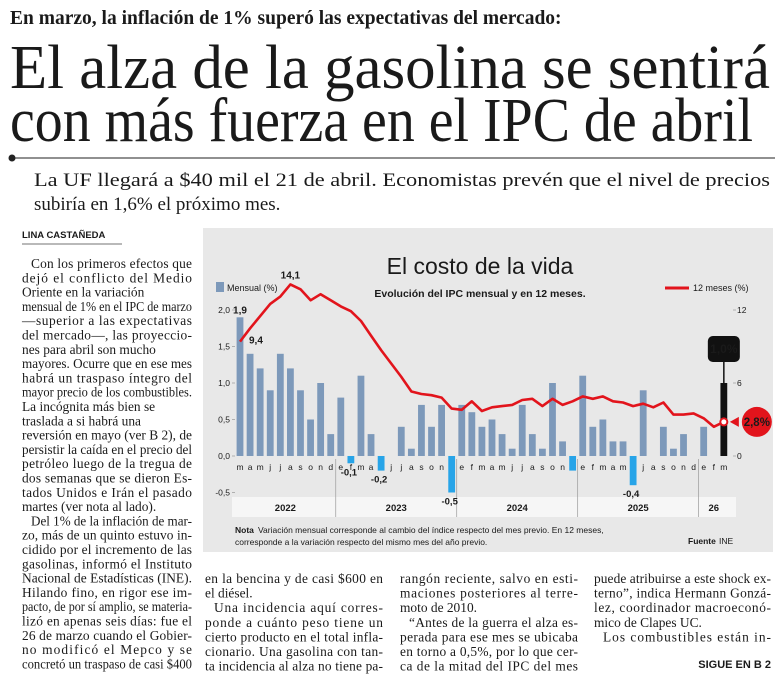  I want to click on legend-label: 12 meses (%), so click(721, 288).